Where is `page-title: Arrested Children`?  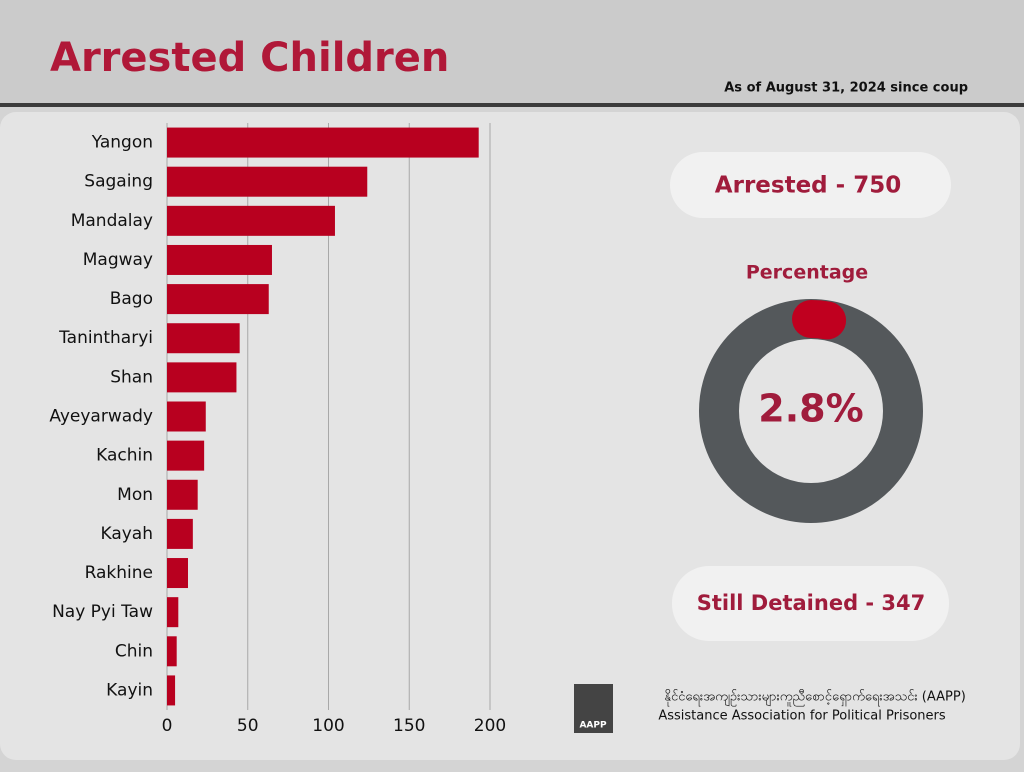
page-title: Arrested Children is located at coordinates (249, 58).